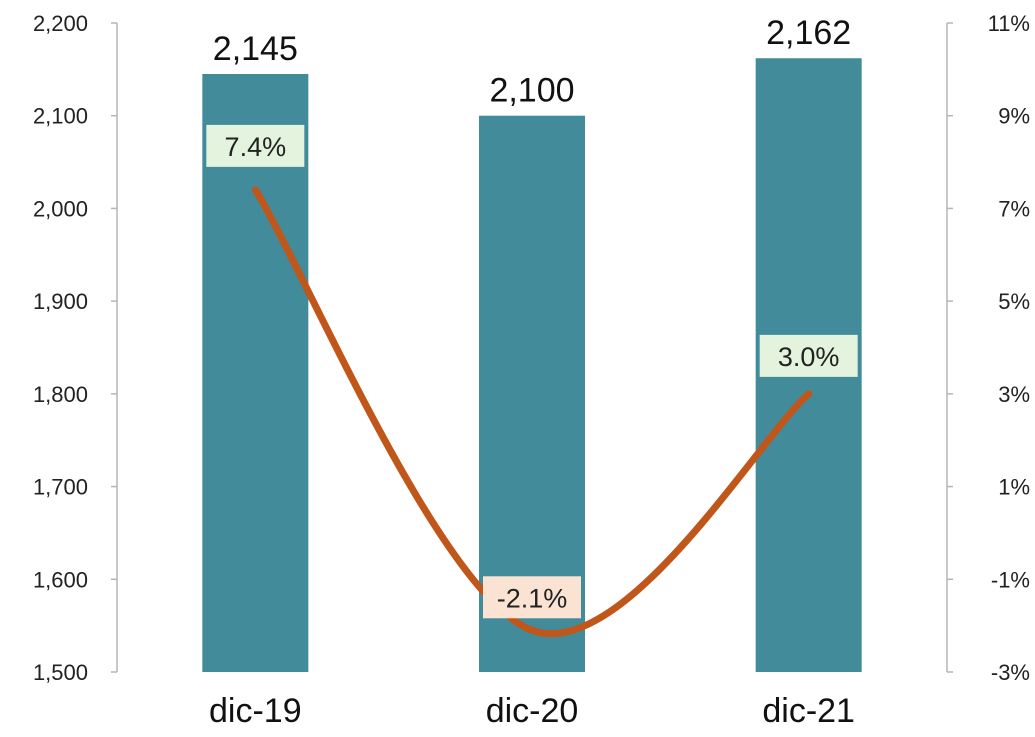 The height and width of the screenshot is (737, 1035). What do you see at coordinates (1010, 579) in the screenshot?
I see `right-tick-label: -1%` at bounding box center [1010, 579].